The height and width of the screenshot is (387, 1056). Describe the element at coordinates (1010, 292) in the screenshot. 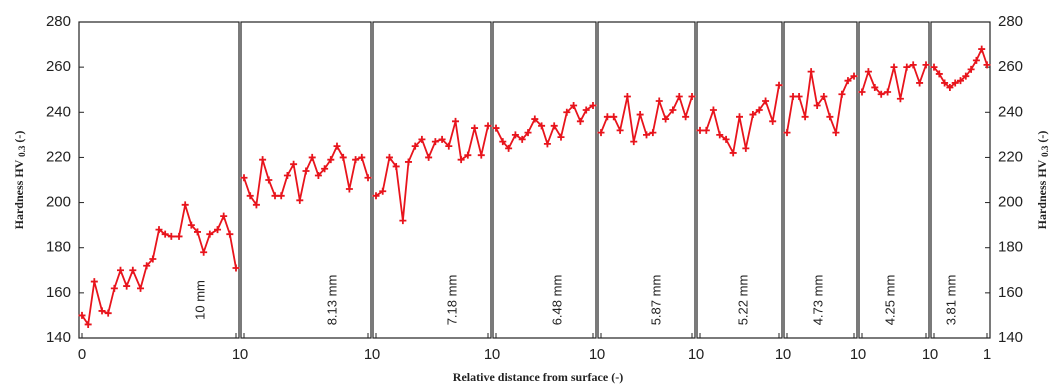

I see `y2-tick-label: 160` at that location.